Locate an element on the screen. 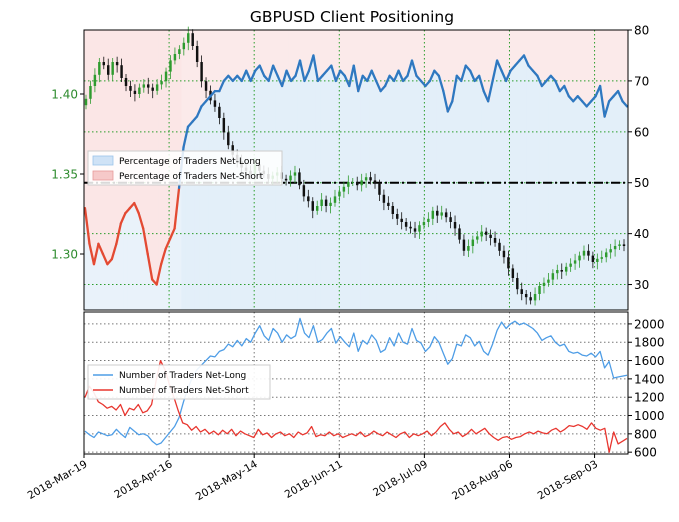  right-axis-tick-label: 40 is located at coordinates (641, 234).